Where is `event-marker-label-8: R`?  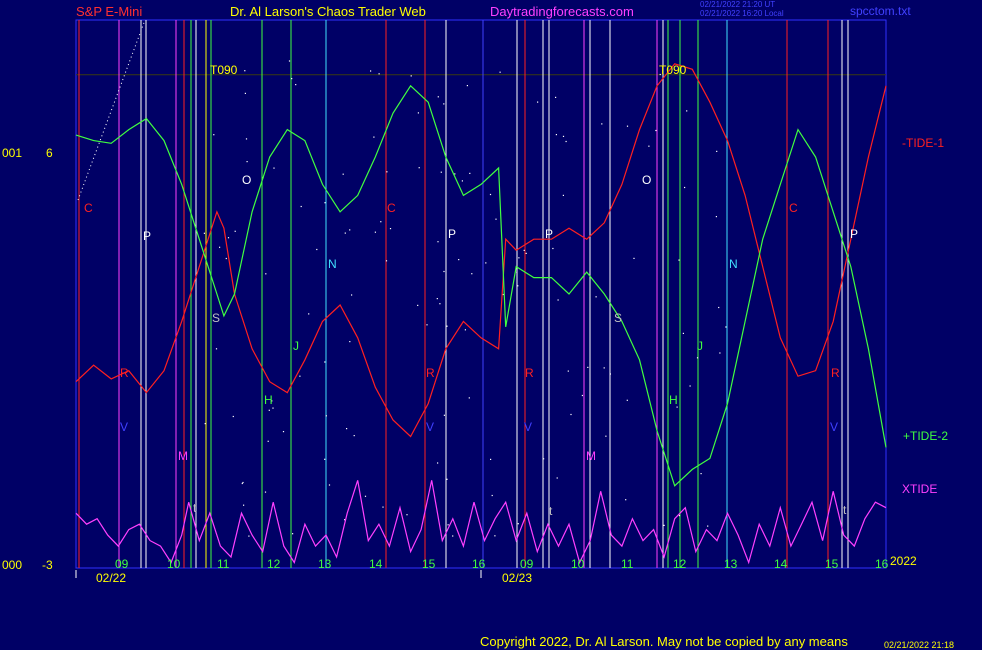 event-marker-label-8: R is located at coordinates (124, 373).